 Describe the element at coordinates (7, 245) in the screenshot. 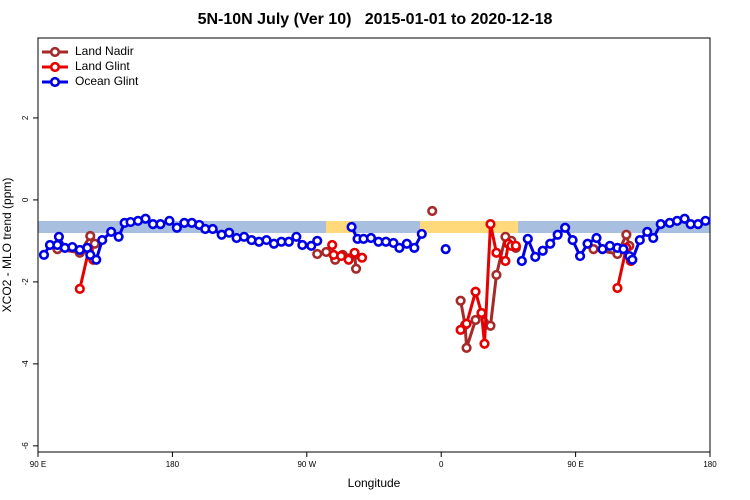

I see `y-axis-label: XCO2 - MLO trend (ppm)` at that location.